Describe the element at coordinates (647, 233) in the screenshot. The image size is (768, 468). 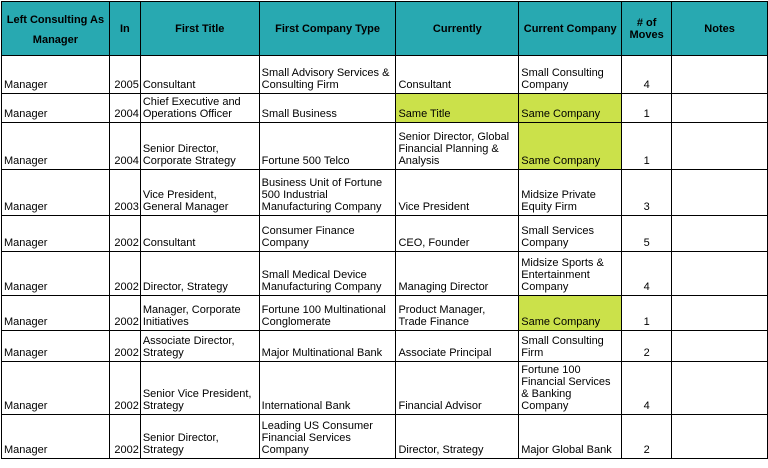
I see `cell-moves: 5` at that location.